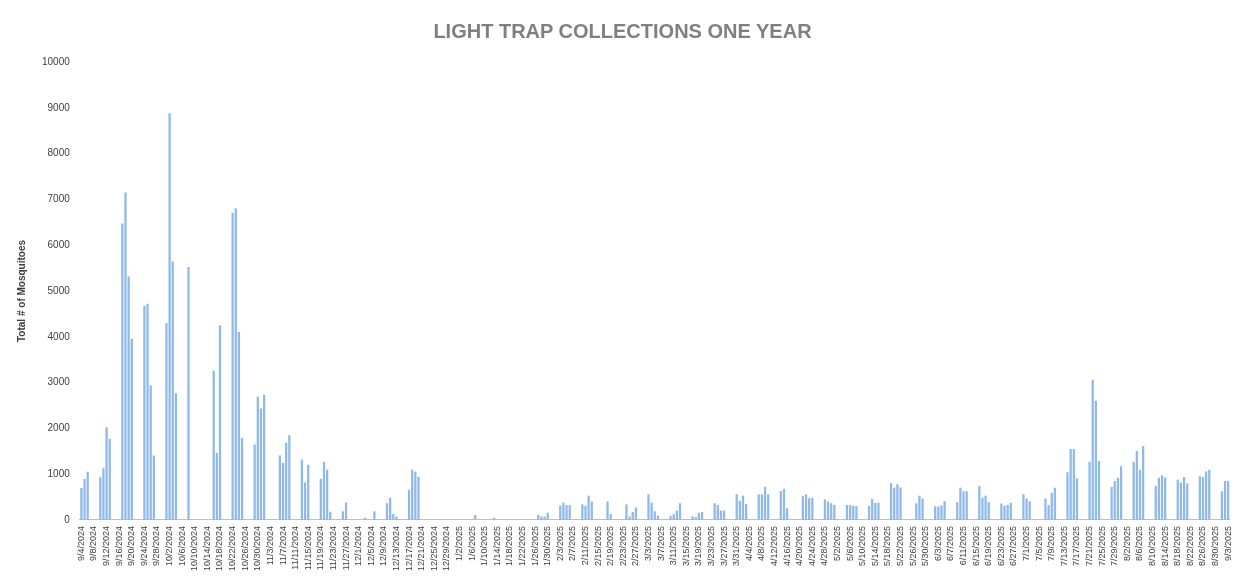  I want to click on x-tick-label: 11/27/2024, so click(345, 548).